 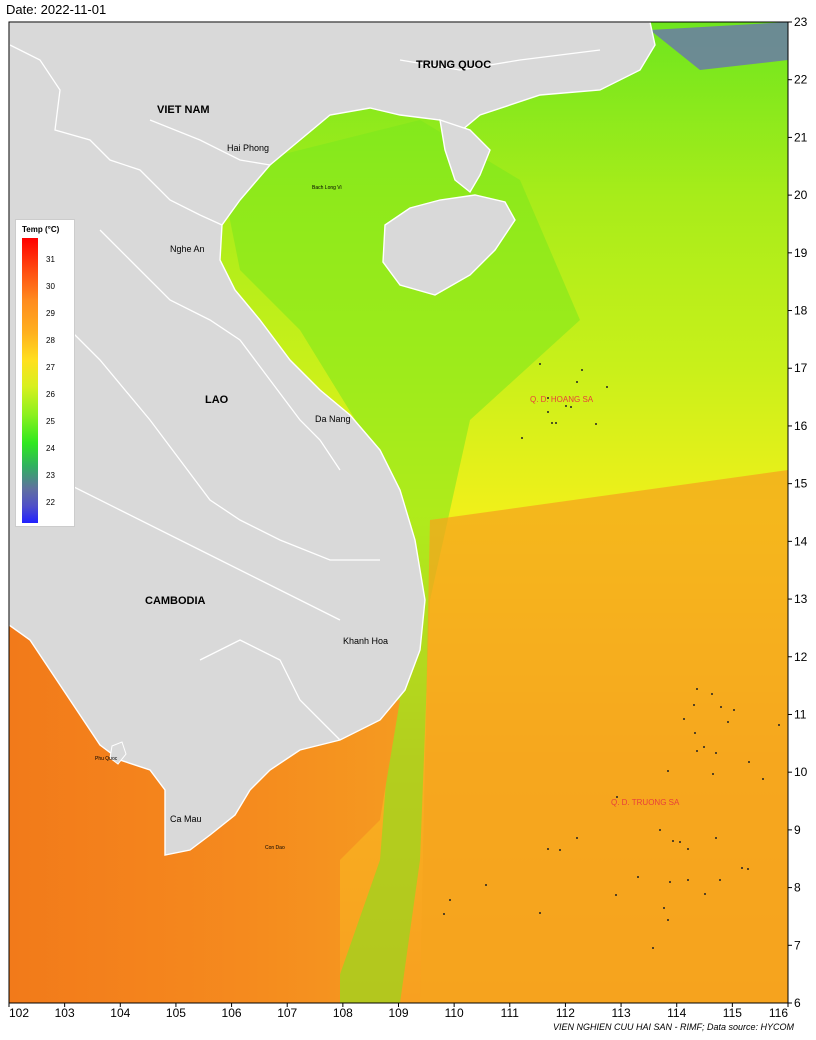 I want to click on y-tick-label: 17, so click(x=801, y=368).